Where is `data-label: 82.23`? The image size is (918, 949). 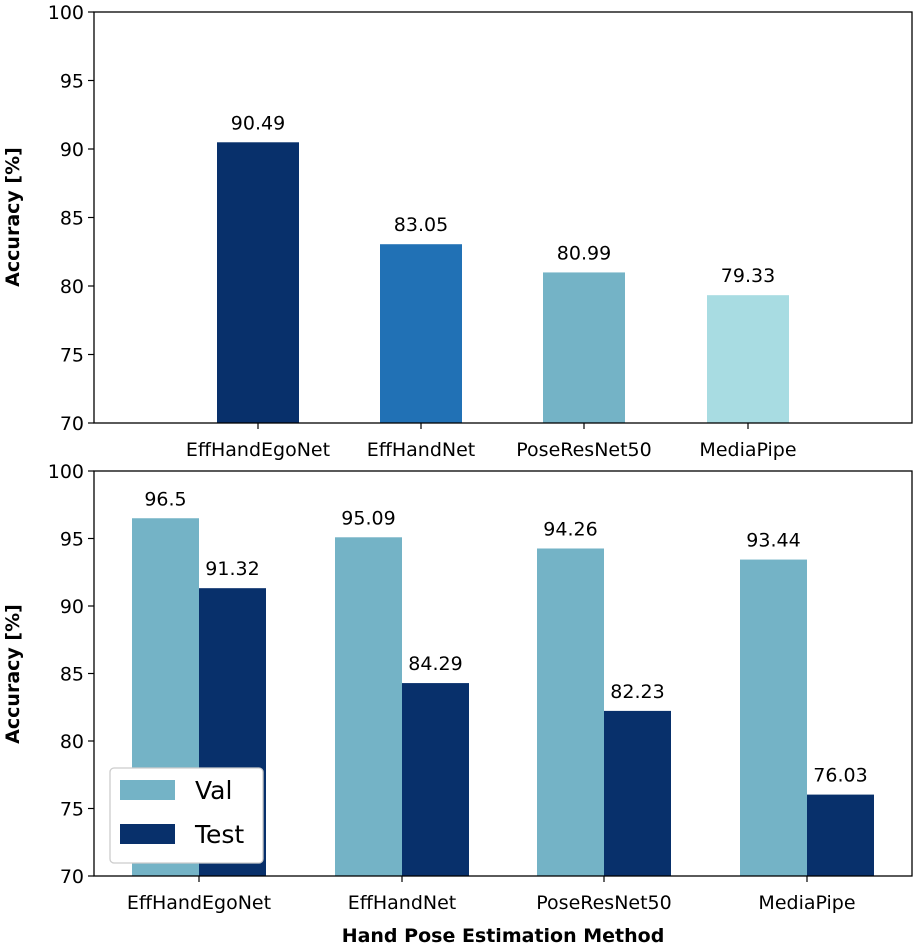 data-label: 82.23 is located at coordinates (637, 692).